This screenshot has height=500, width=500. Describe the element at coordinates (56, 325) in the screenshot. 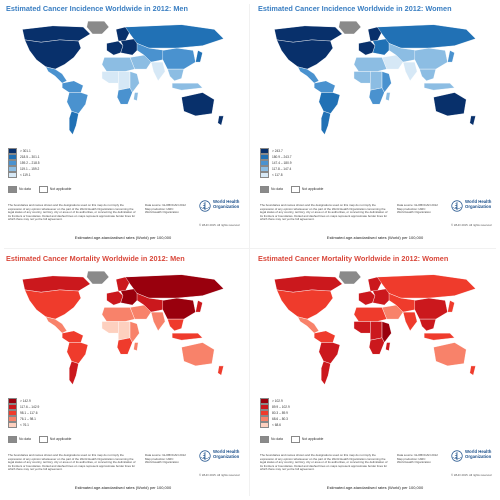

I see `region-central-am` at that location.